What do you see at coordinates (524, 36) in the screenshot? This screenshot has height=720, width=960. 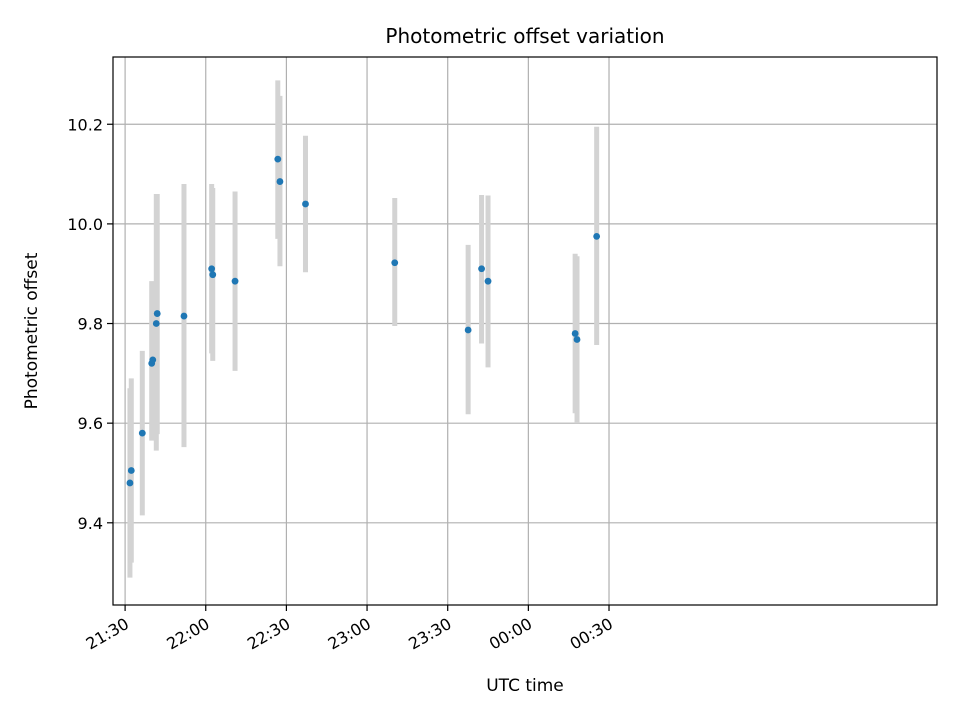 I see `chart-title: Photometric offset variation` at bounding box center [524, 36].